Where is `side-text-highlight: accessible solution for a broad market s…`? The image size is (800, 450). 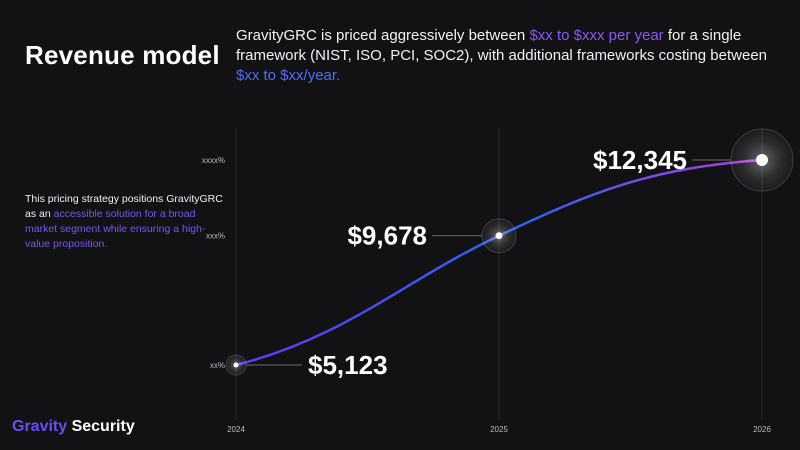
side-text-highlight: accessible solution for a broad market s… is located at coordinates (115, 229).